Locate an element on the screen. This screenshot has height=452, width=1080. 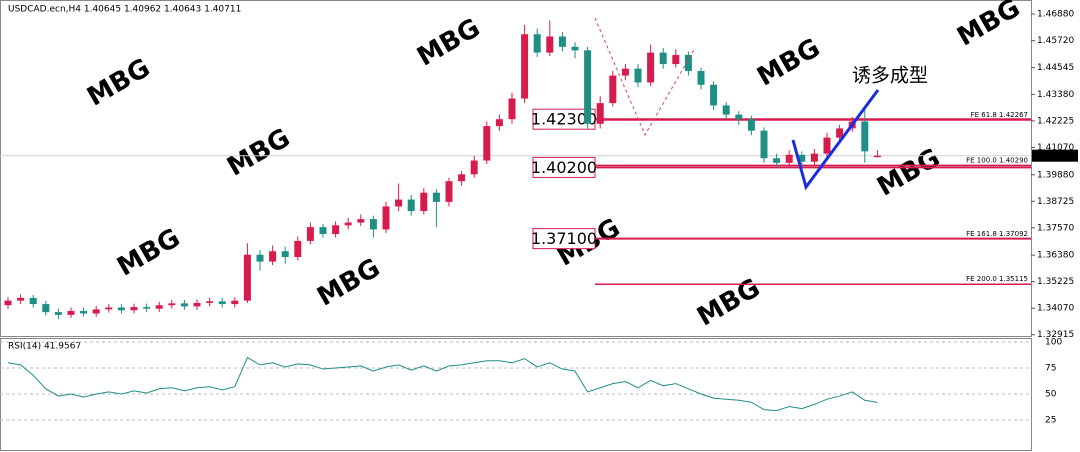
y-tick-label: 1.37570 is located at coordinates (1055, 228).